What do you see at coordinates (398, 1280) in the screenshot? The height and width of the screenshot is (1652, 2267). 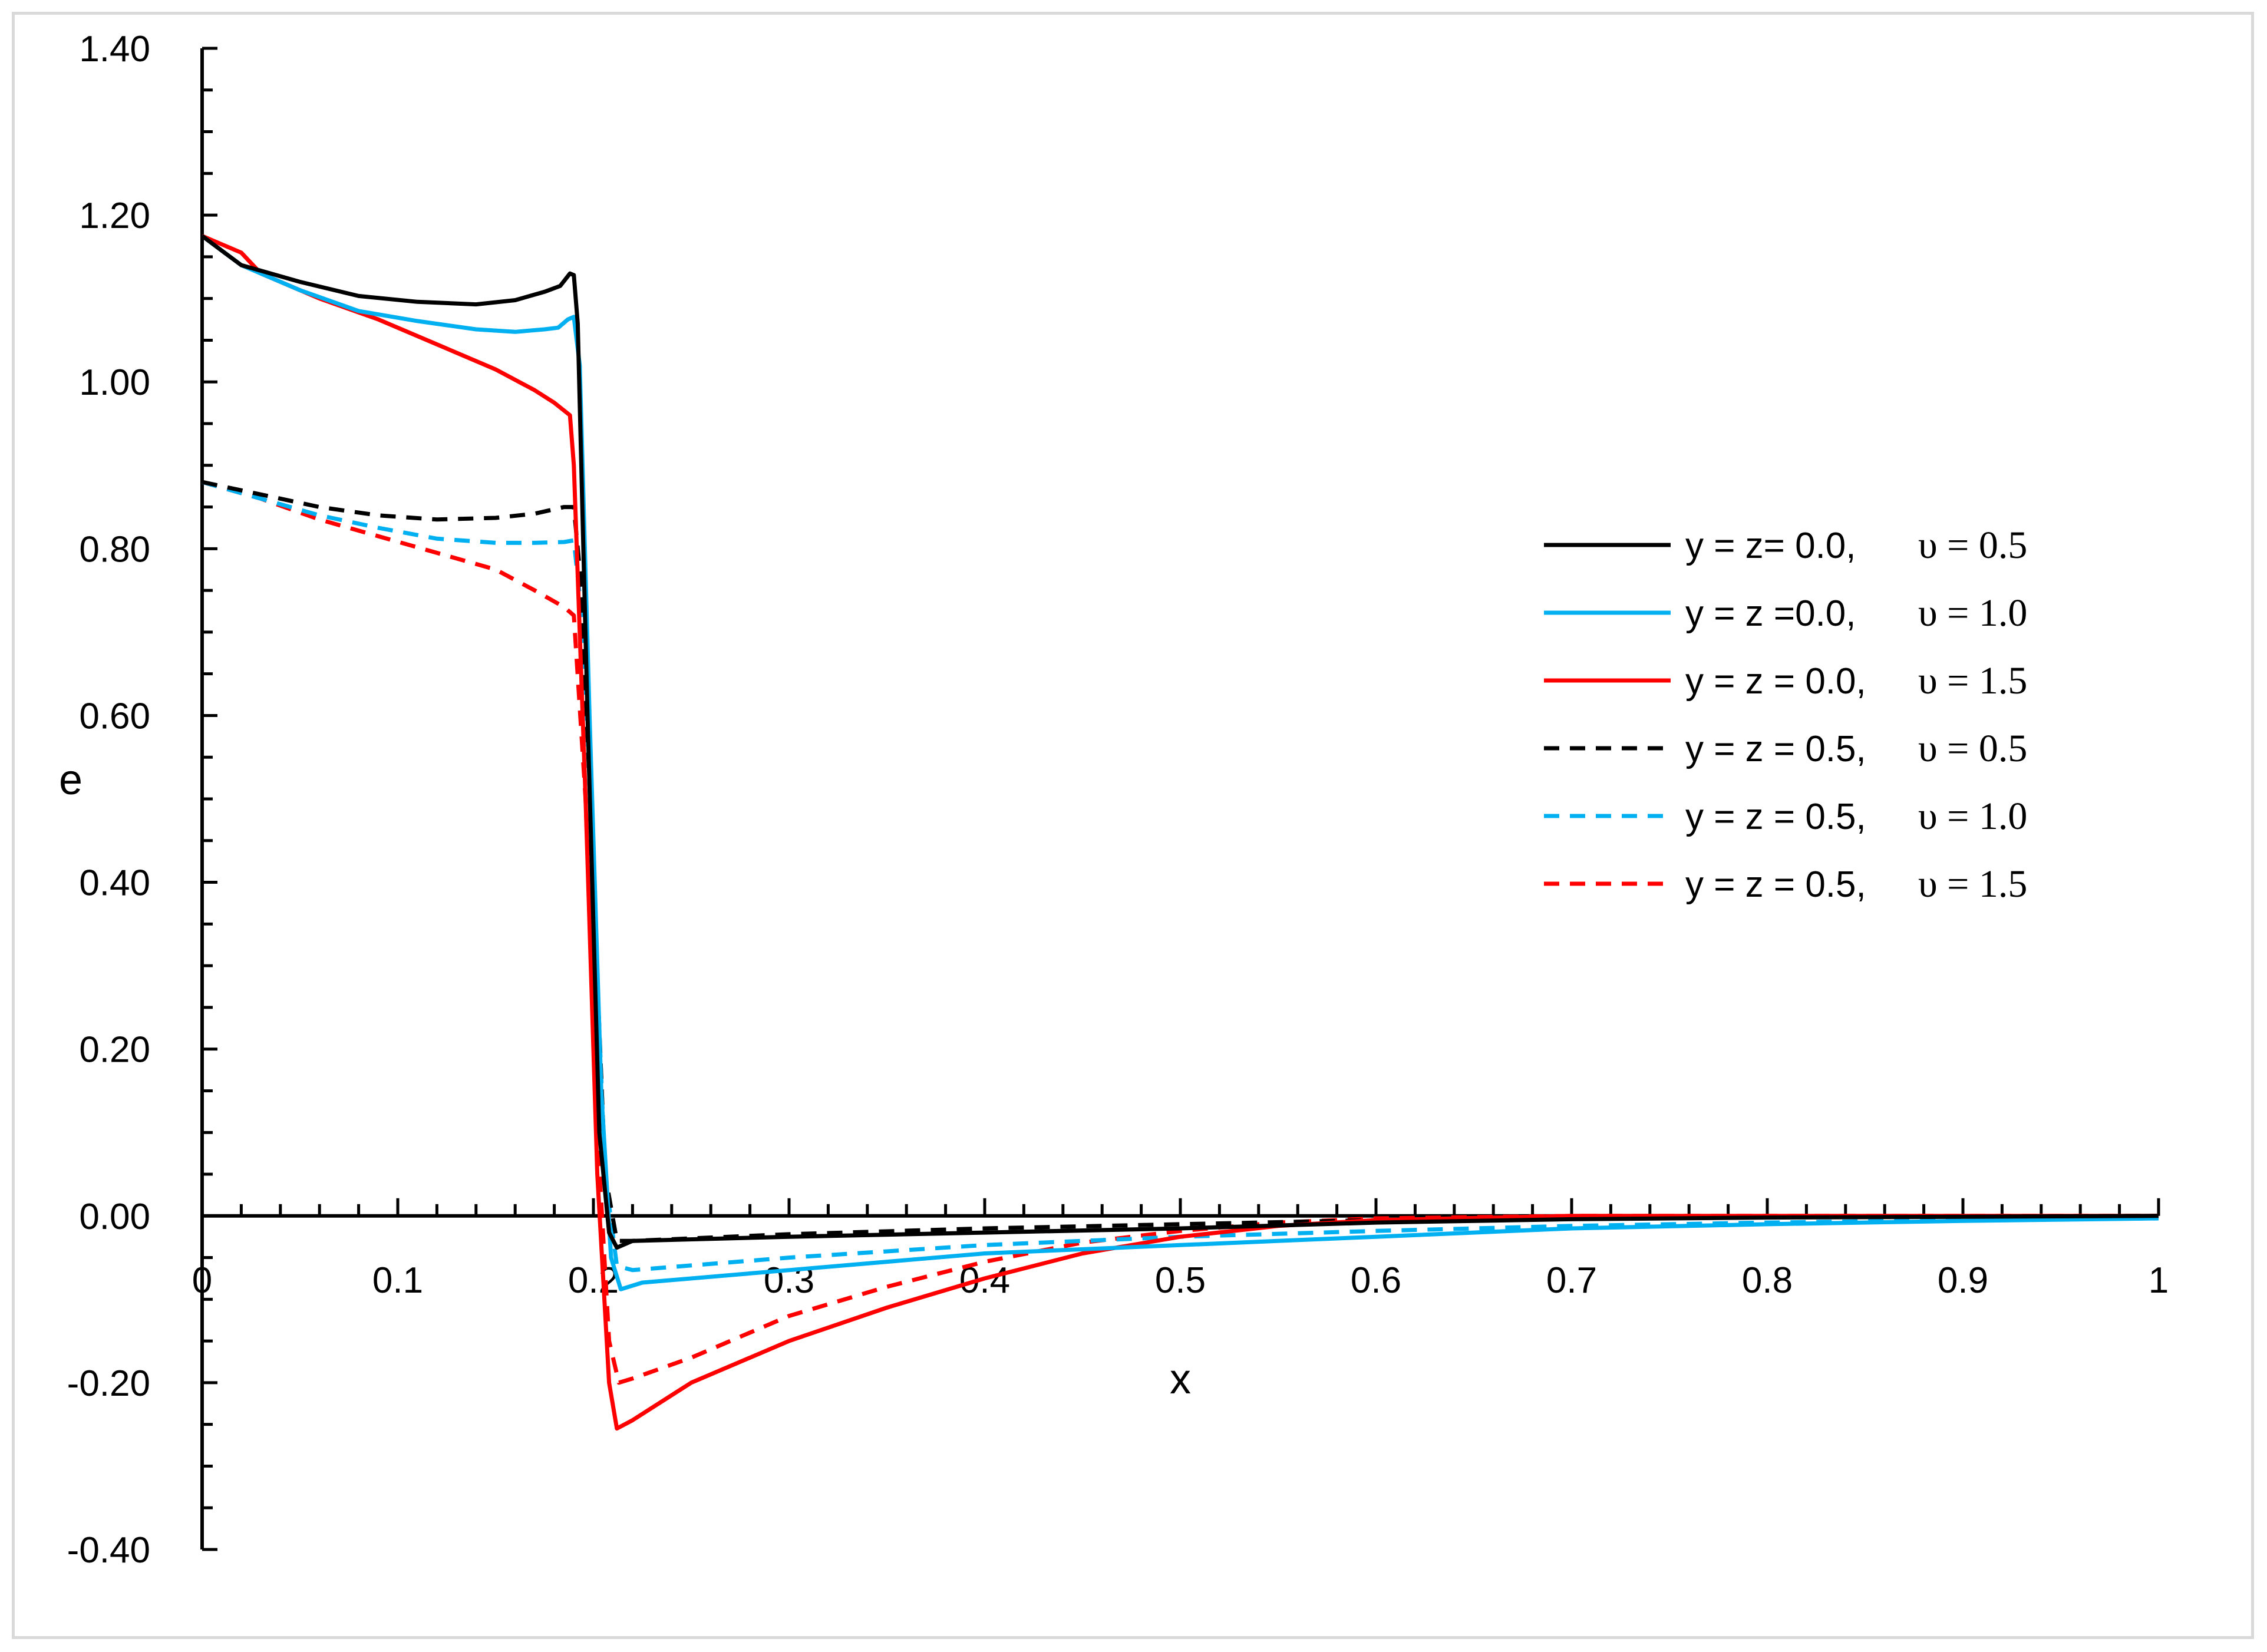 I see `x-tick-label: 0.1` at bounding box center [398, 1280].